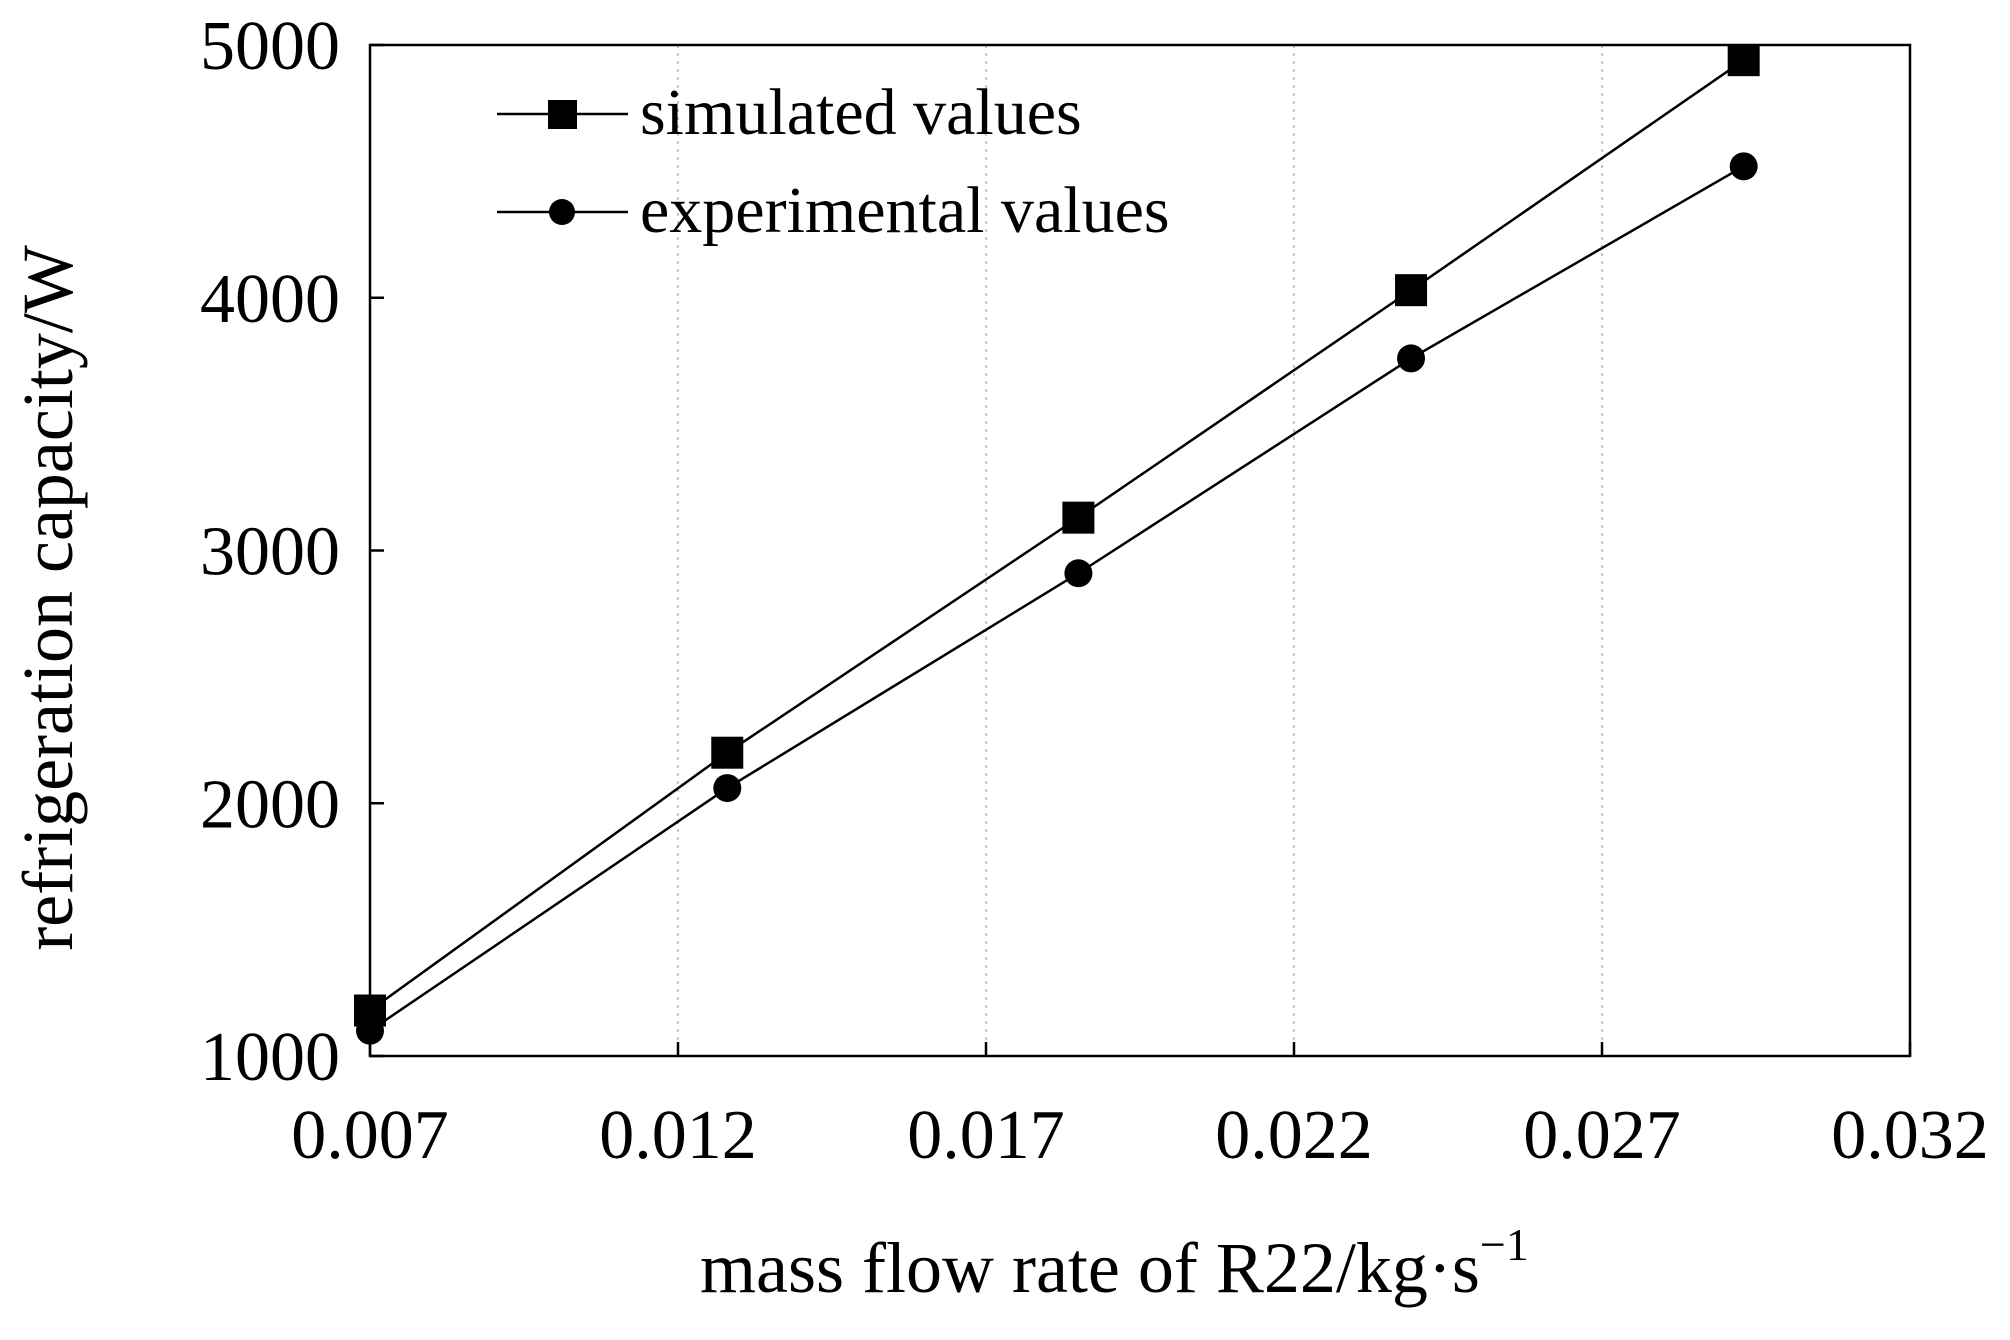 This screenshot has height=1340, width=2010. What do you see at coordinates (1090, 1268) in the screenshot?
I see `x-axis-label-main: mass flow rate of R22/kg·s` at bounding box center [1090, 1268].